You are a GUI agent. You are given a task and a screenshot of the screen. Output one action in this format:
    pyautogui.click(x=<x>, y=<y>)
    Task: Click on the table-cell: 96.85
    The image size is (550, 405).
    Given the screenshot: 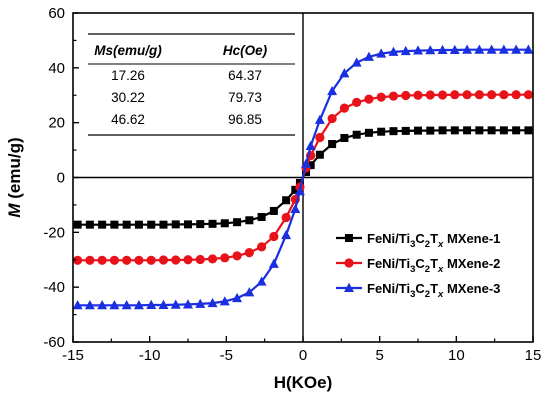 What is the action you would take?
    pyautogui.click(x=245, y=119)
    